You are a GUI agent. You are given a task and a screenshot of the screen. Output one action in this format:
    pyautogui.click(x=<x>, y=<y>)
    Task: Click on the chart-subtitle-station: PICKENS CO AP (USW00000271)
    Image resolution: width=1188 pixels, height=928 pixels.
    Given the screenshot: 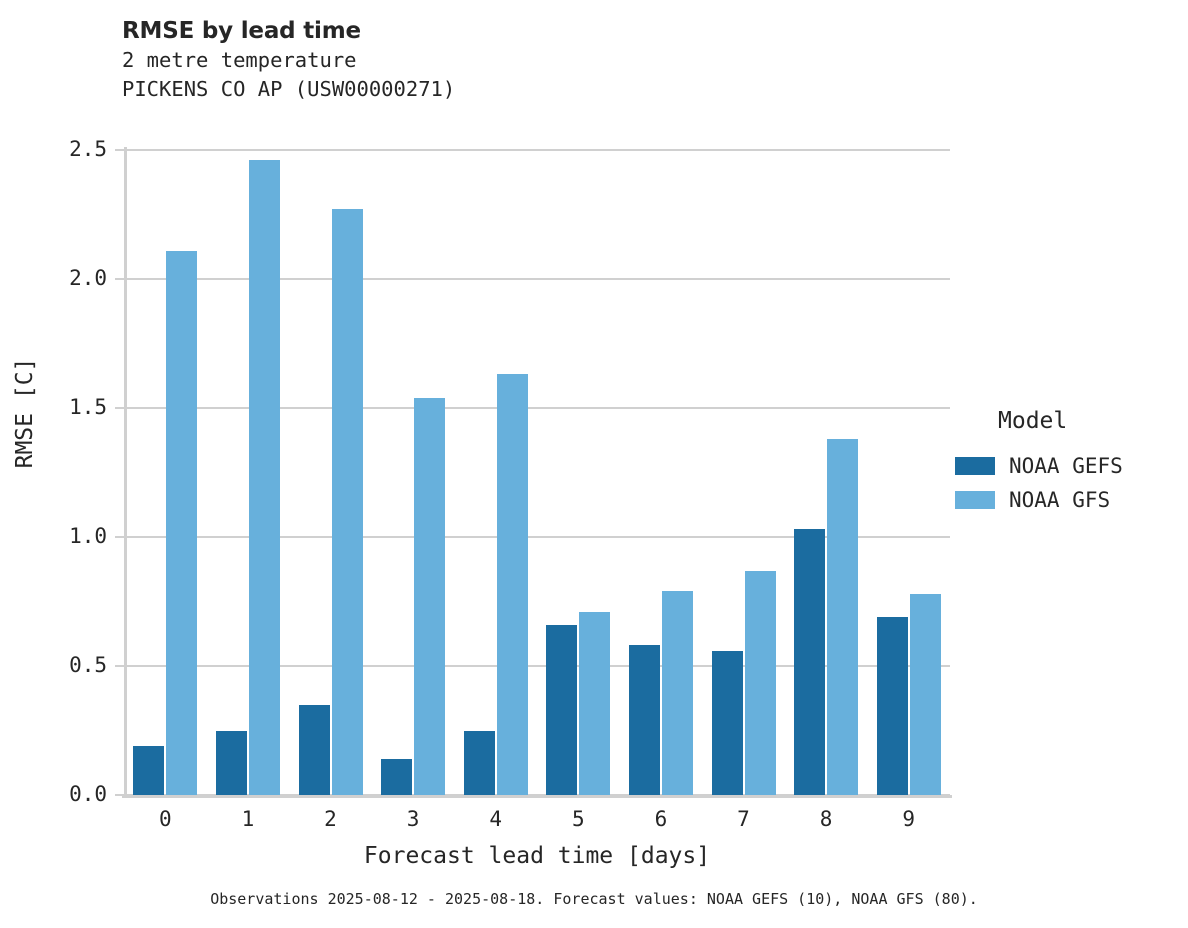 What is the action you would take?
    pyautogui.click(x=289, y=89)
    